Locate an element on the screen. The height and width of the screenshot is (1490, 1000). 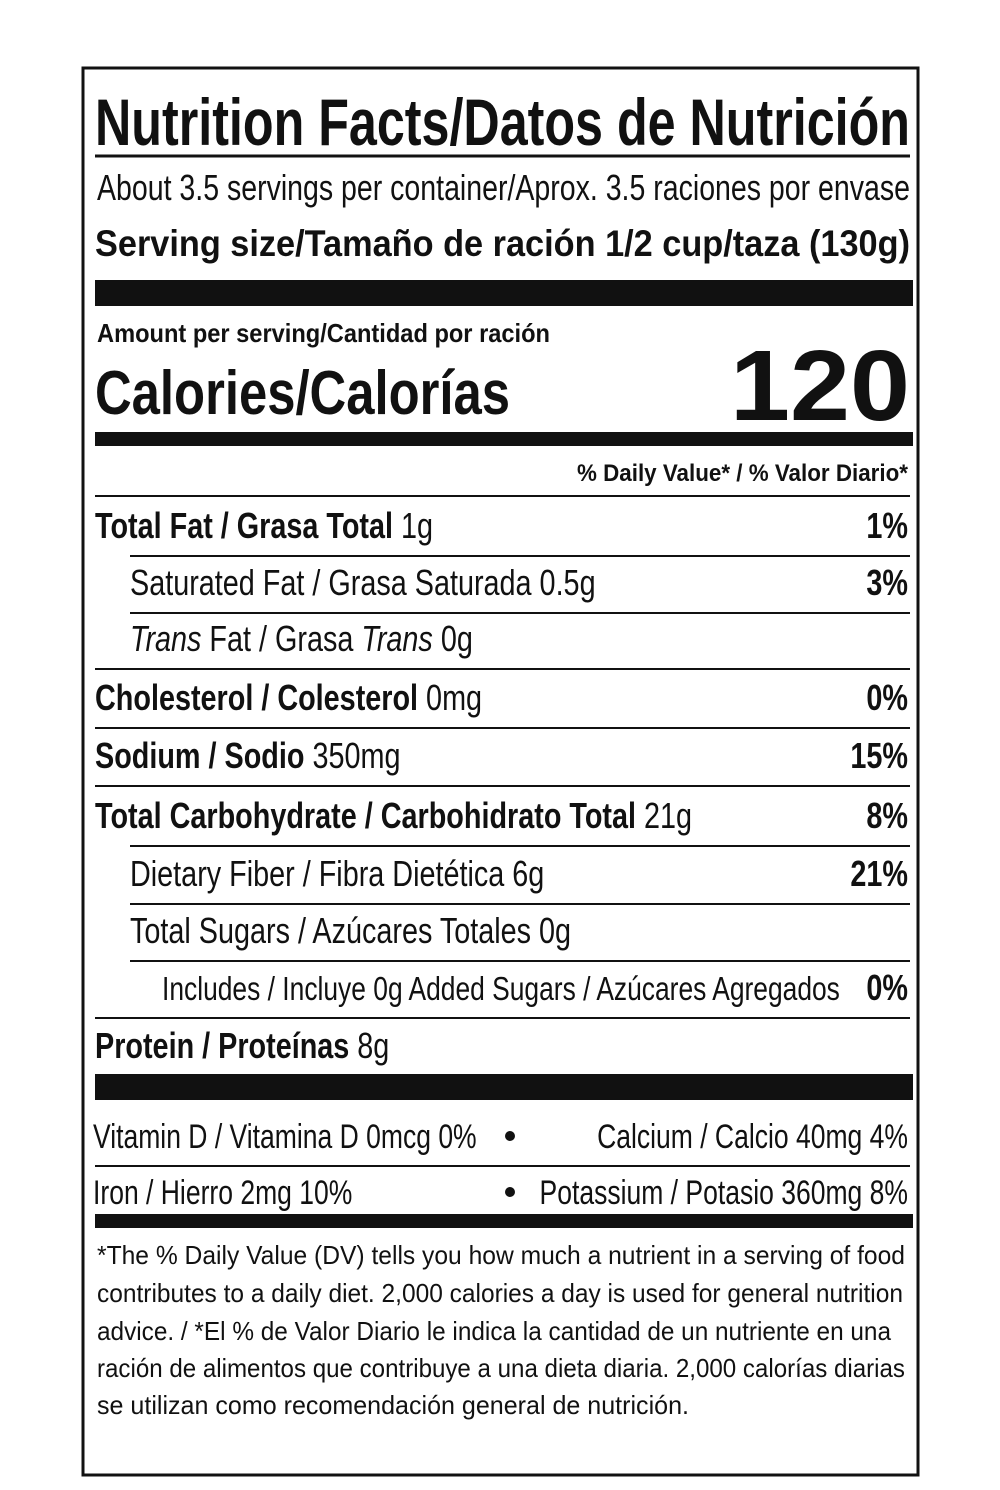
title: Nutrition Facts/Datos de Nutrición is located at coordinates (502, 122).